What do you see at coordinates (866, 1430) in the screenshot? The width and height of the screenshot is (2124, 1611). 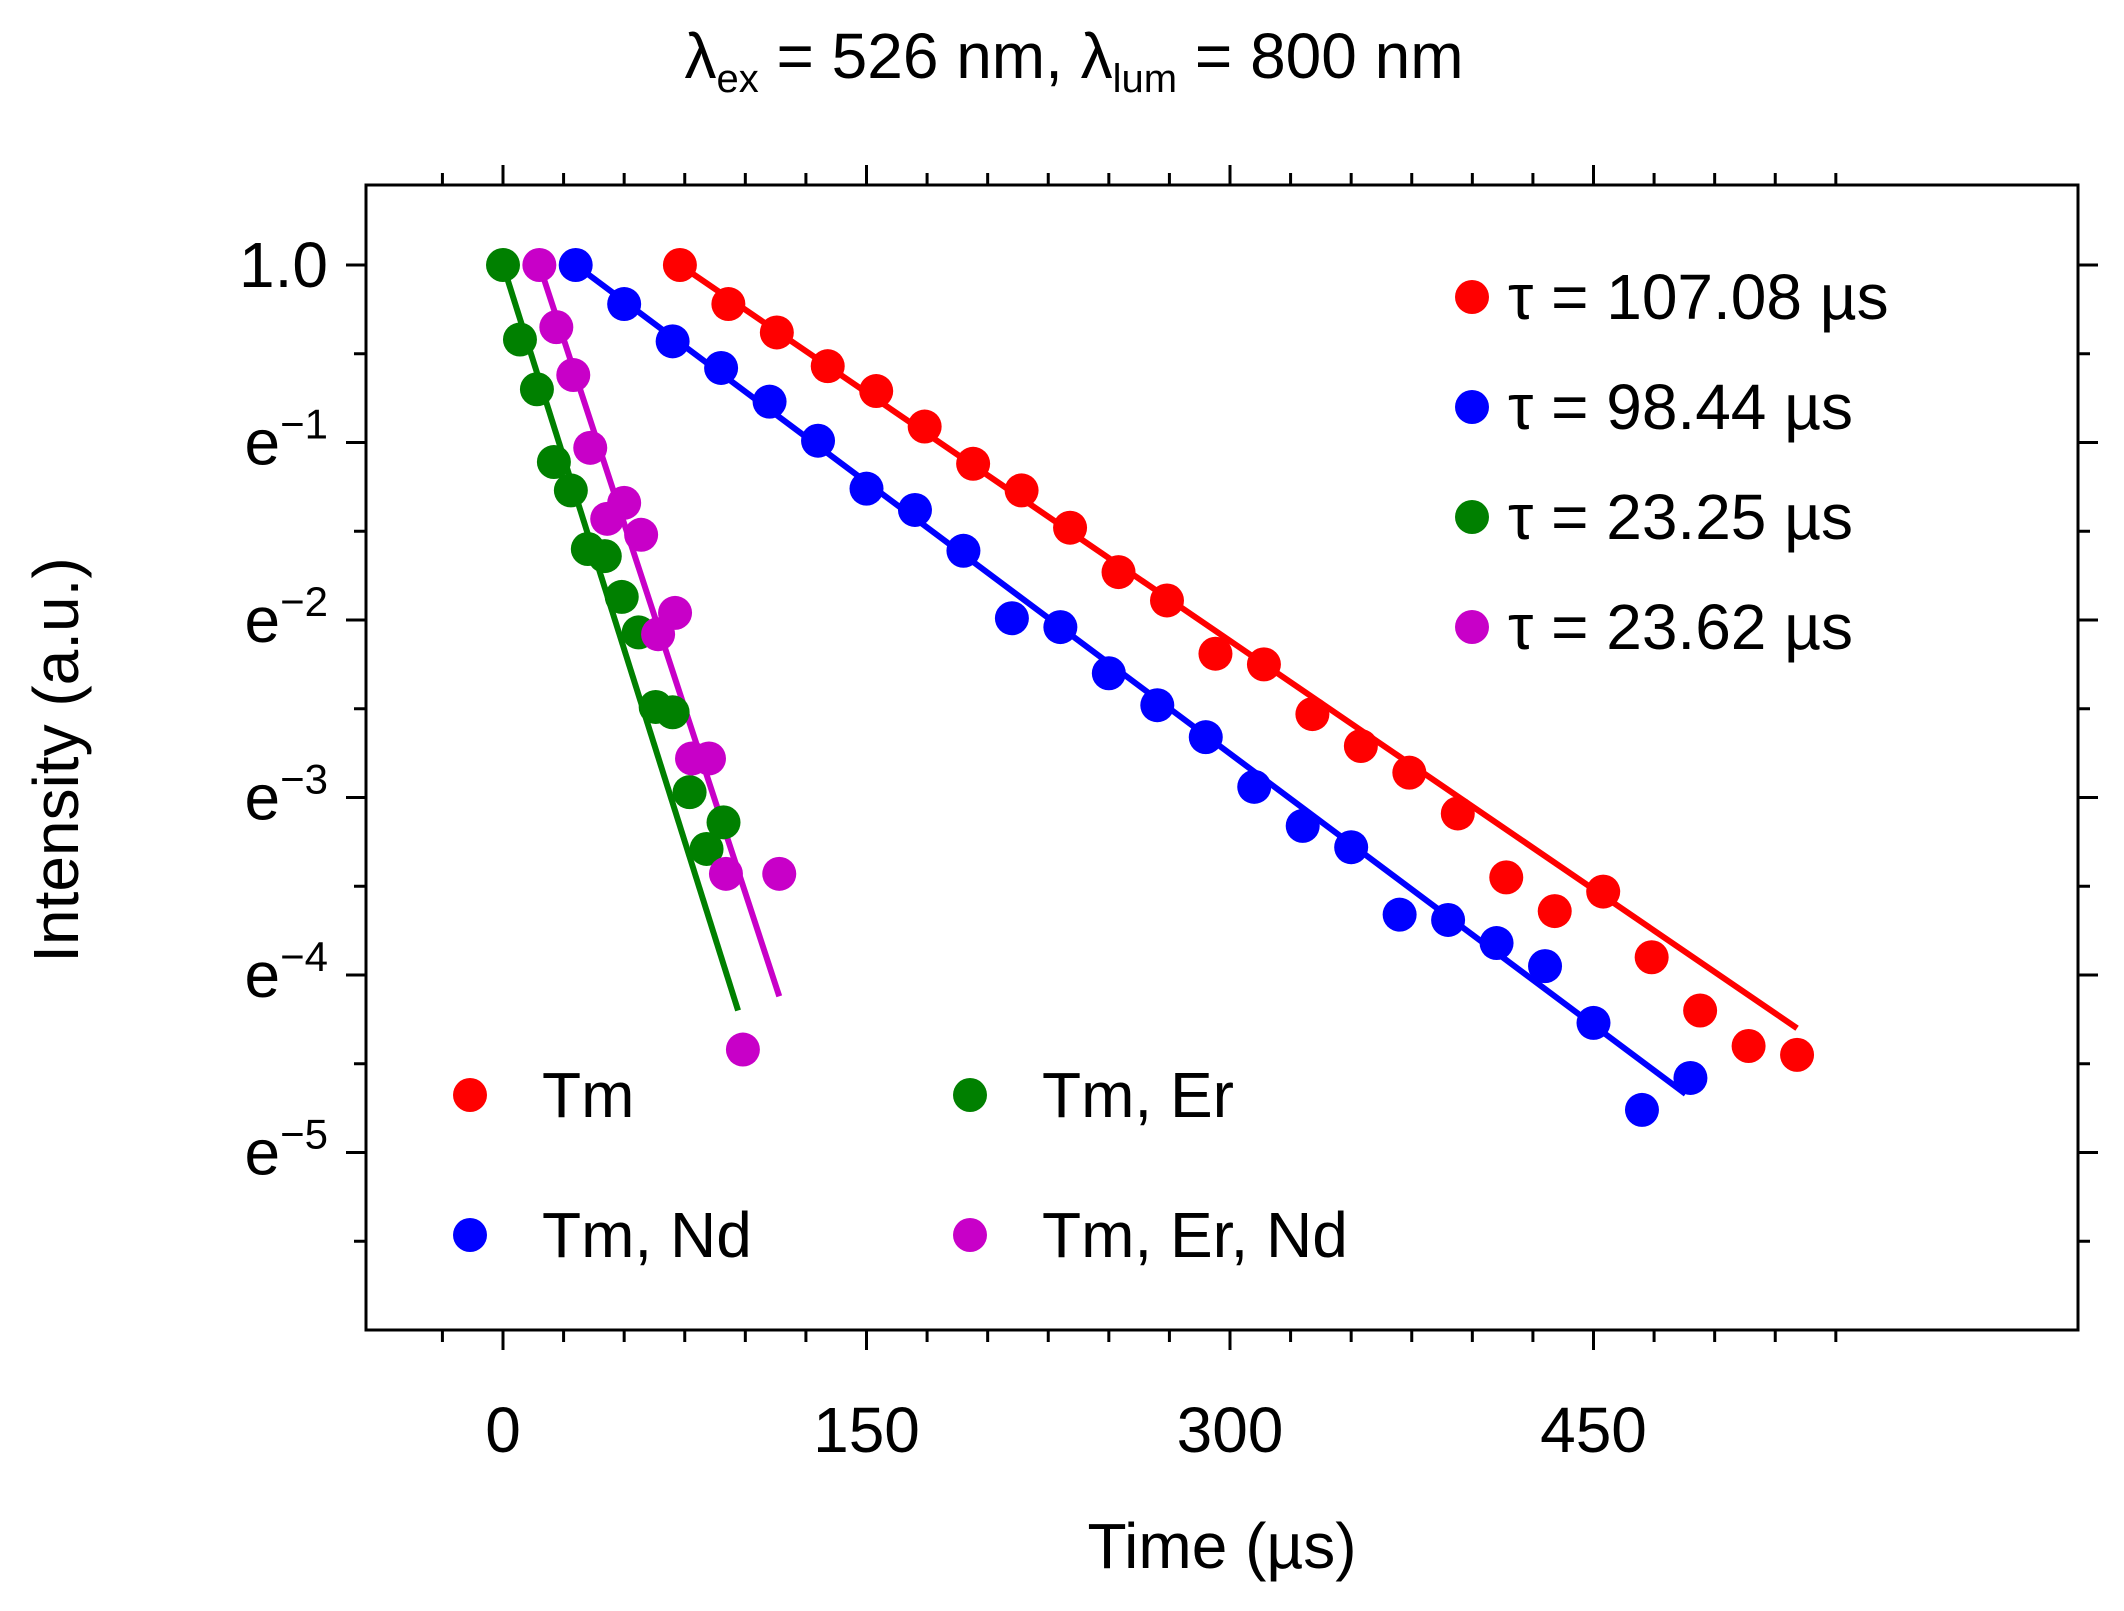 I see `x-tick-label: 150` at bounding box center [866, 1430].